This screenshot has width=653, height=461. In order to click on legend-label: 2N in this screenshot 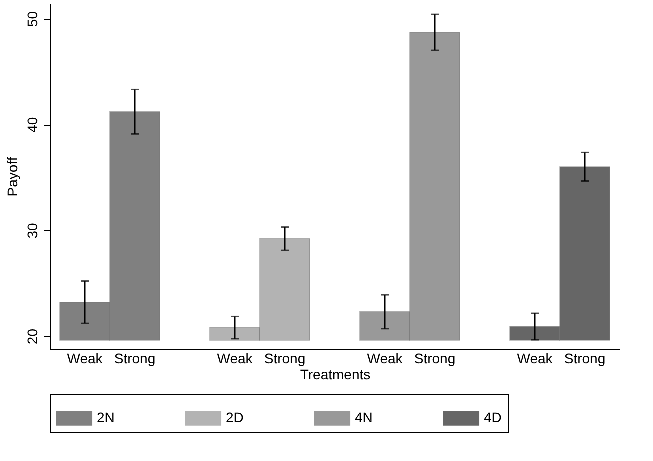, I will do `click(106, 418)`.